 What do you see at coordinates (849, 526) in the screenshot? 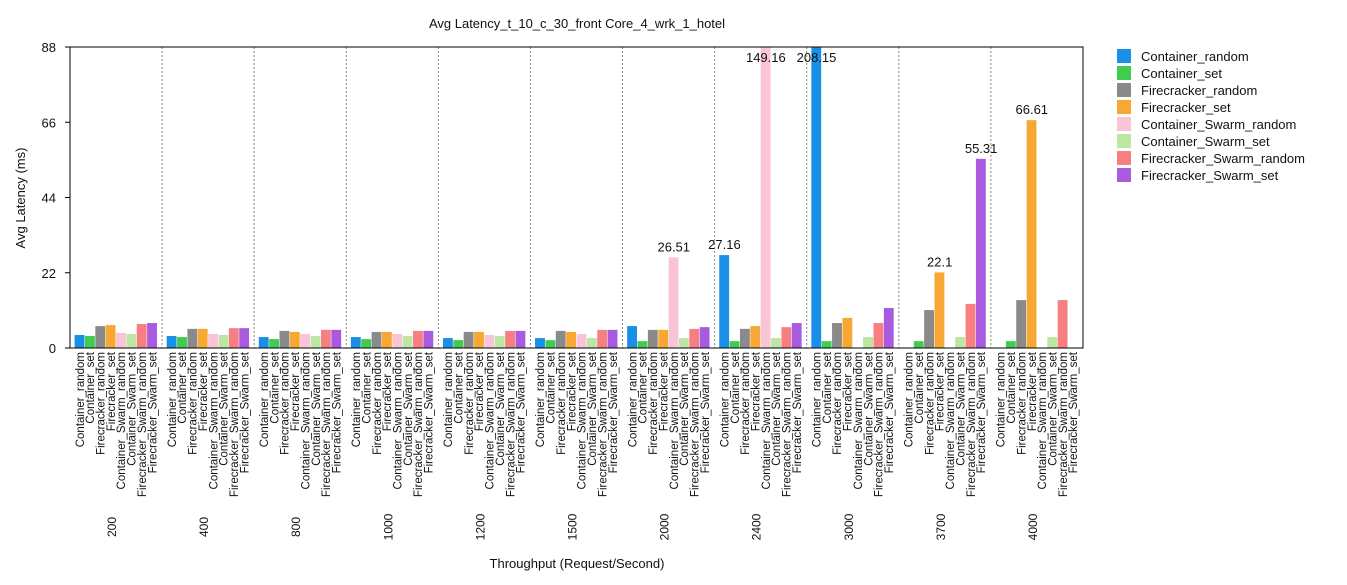
I see `x-tick-label: 3000` at bounding box center [849, 526].